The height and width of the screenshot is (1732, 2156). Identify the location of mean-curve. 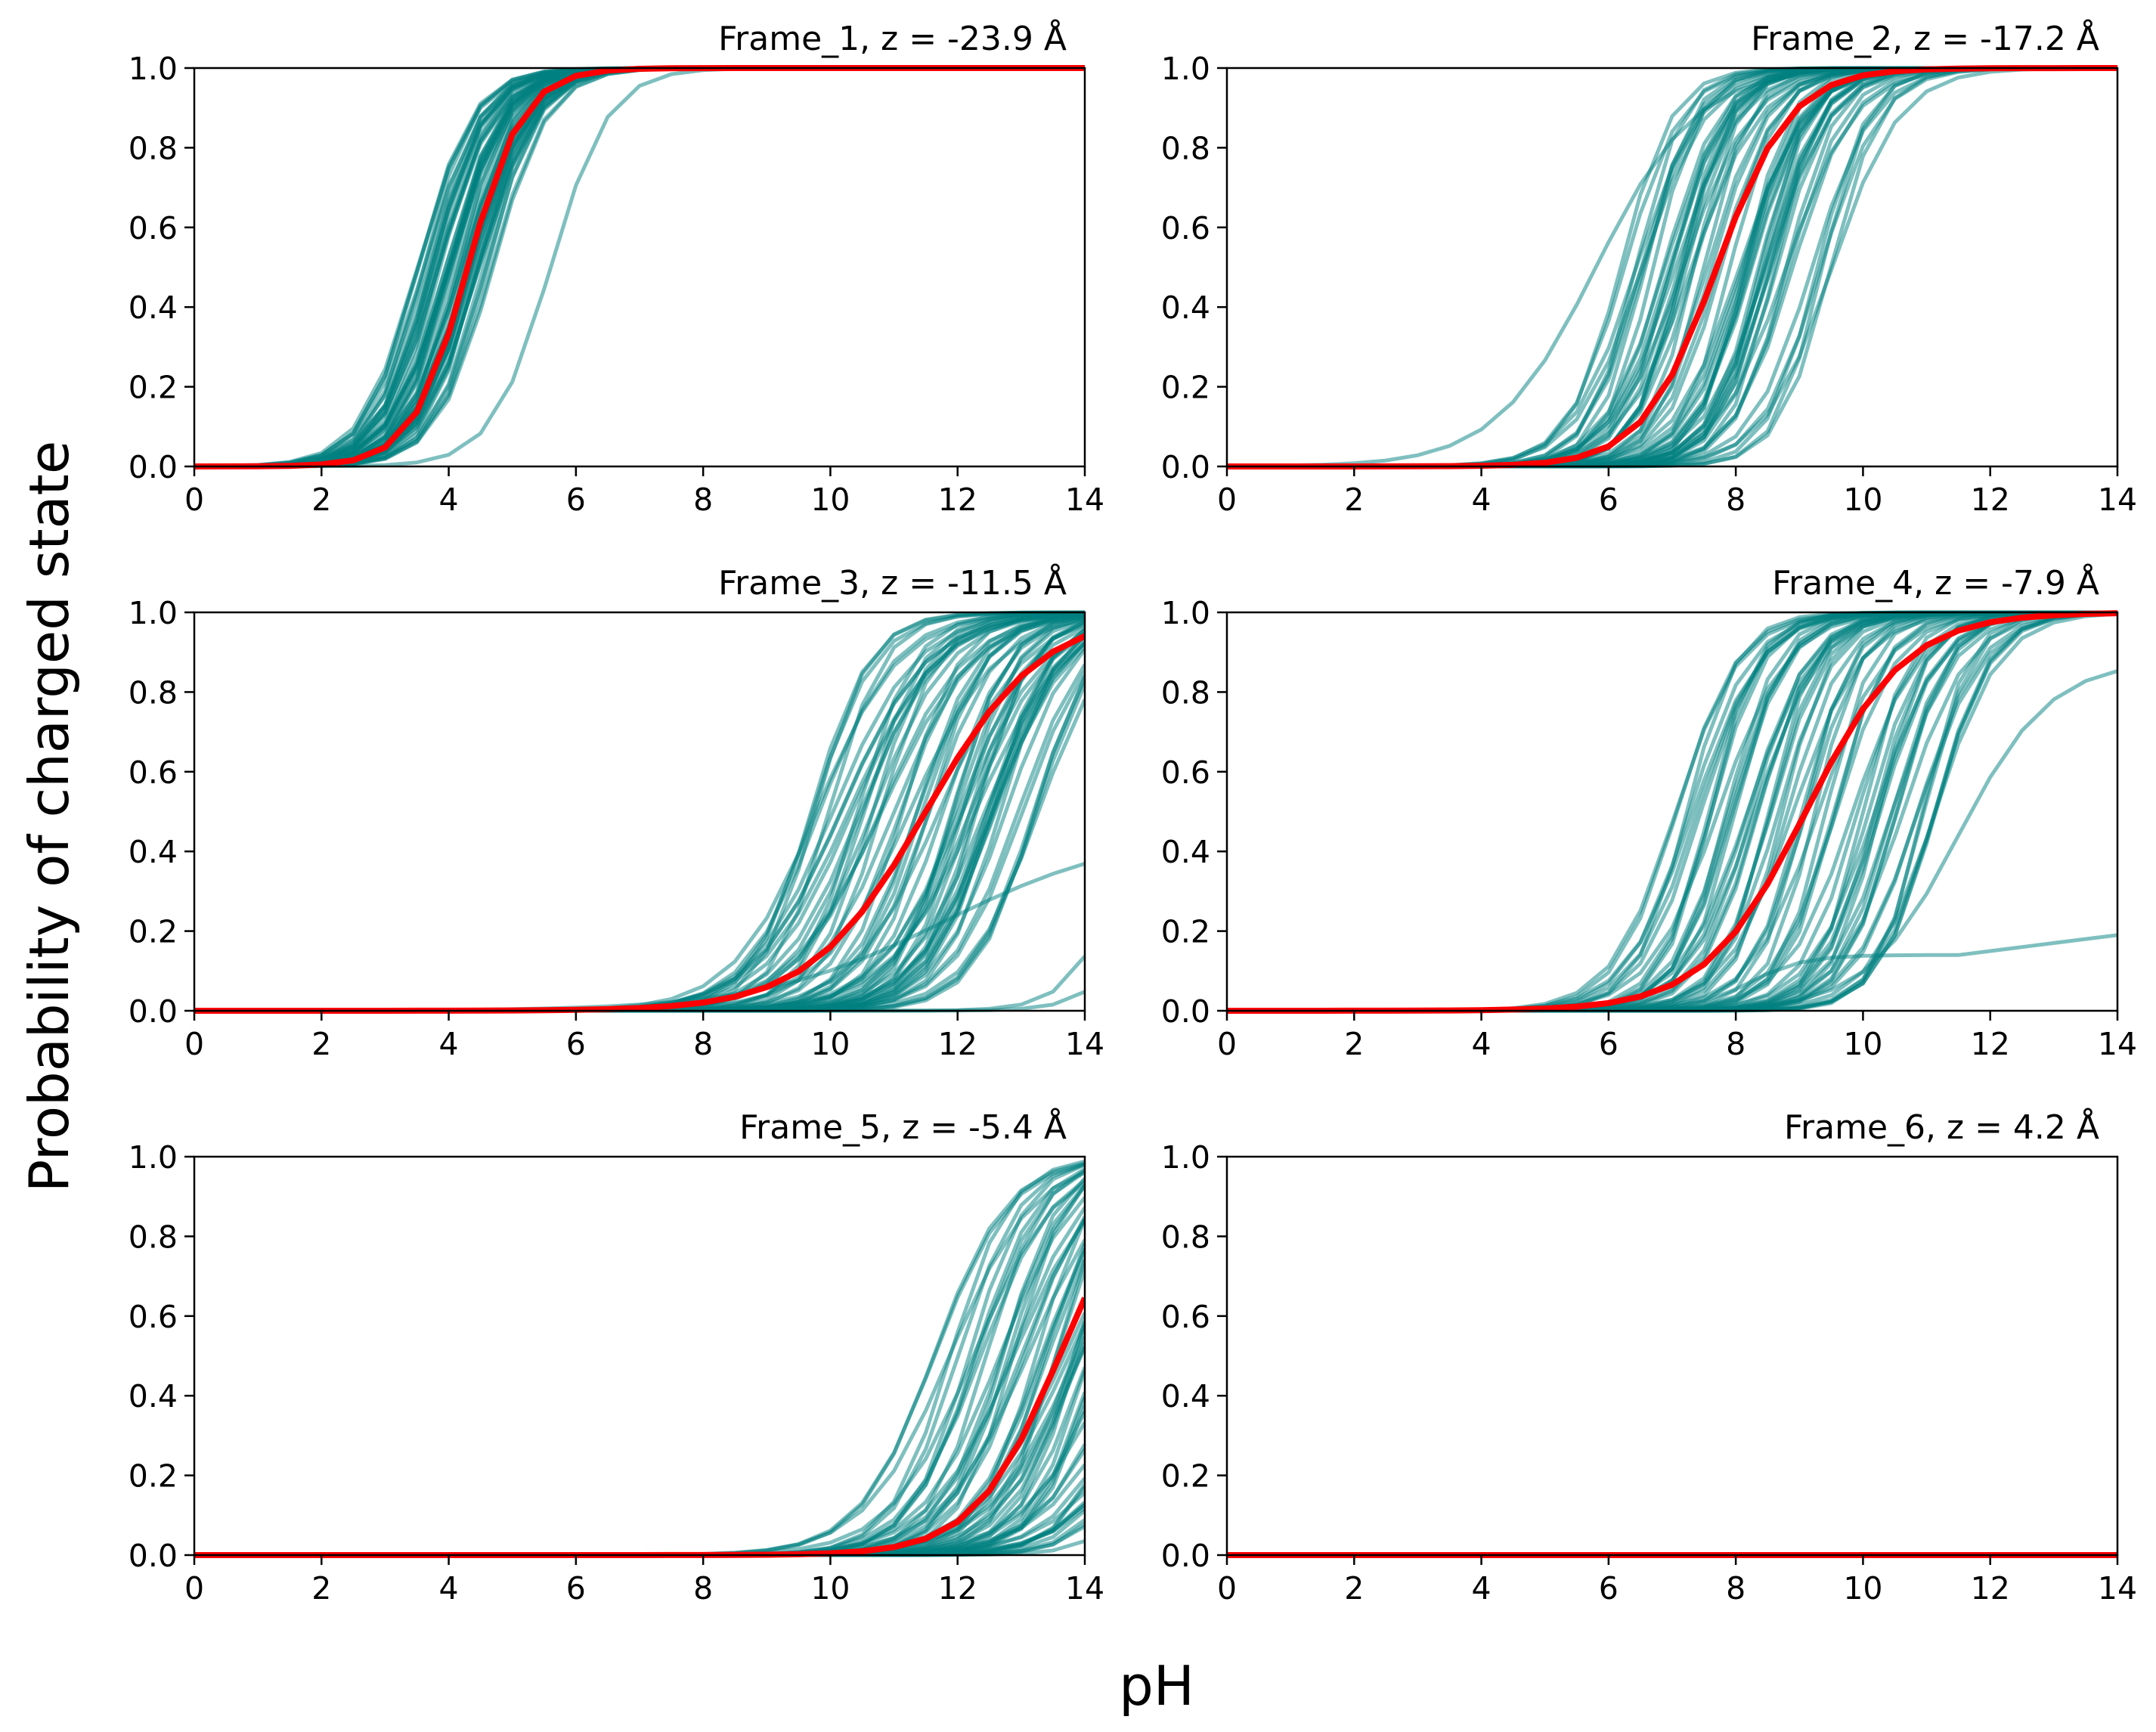
(639, 267).